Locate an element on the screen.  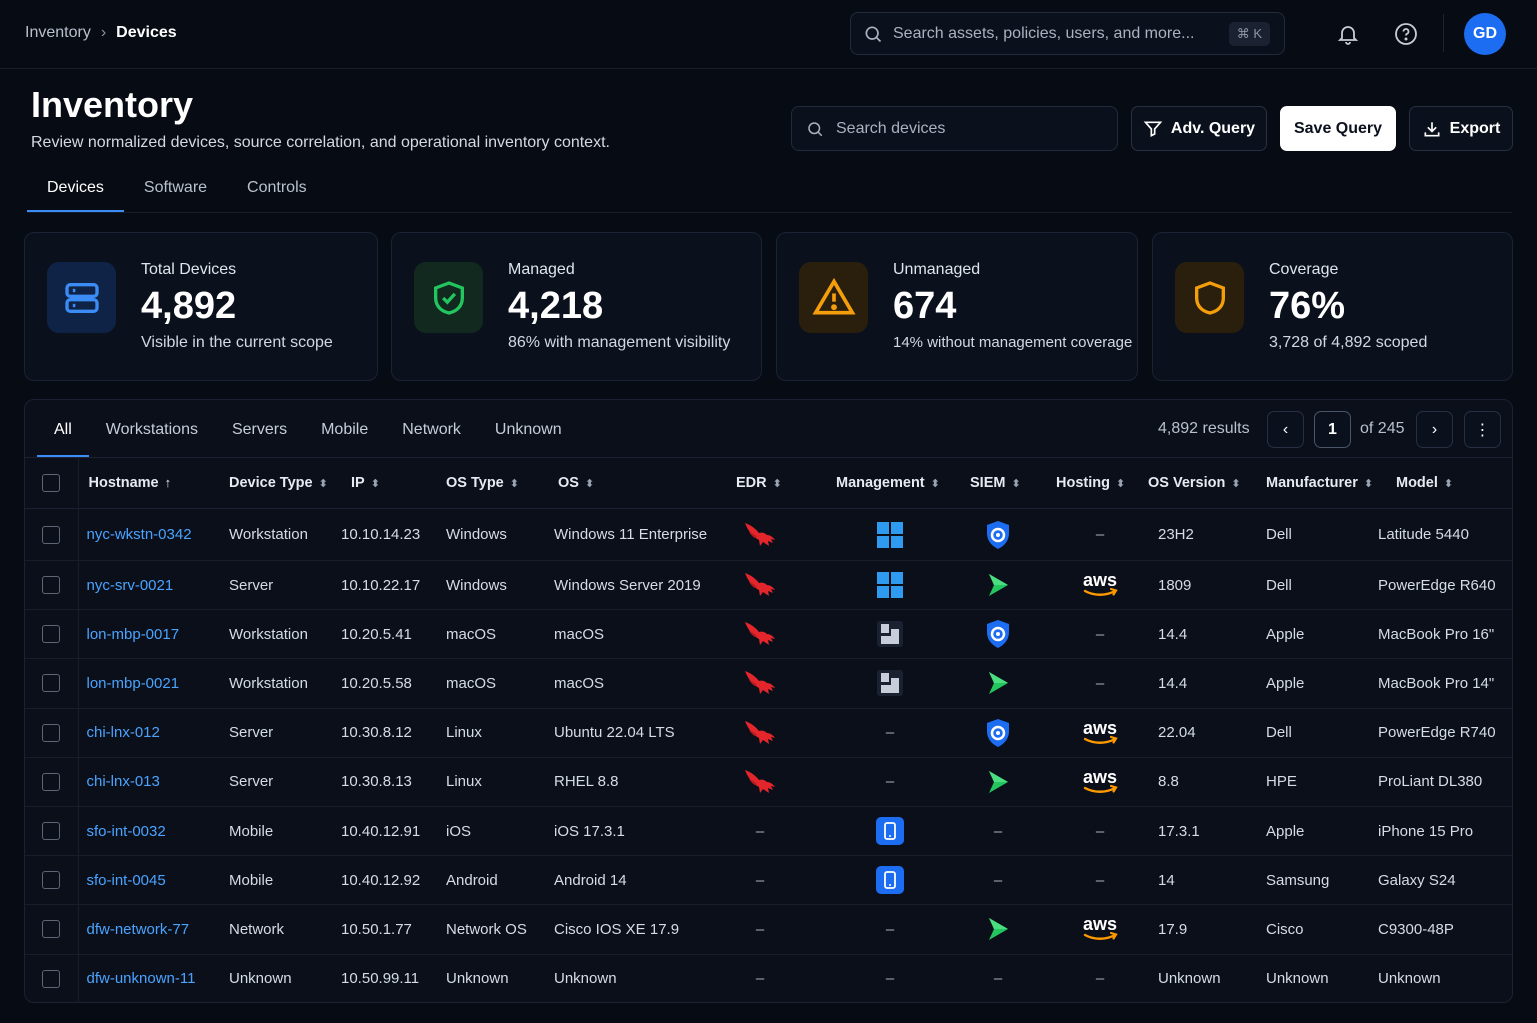
os-cell: Cisco IOS XE 17.9 is located at coordinates (617, 929).